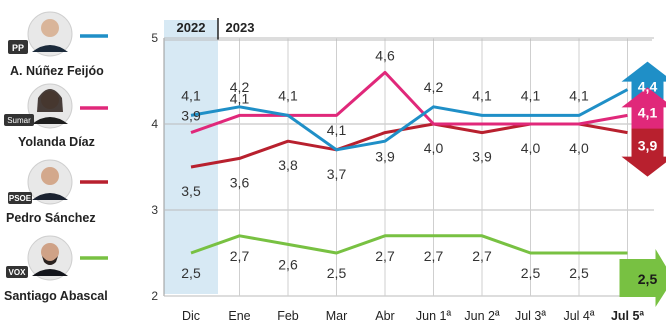  What do you see at coordinates (642, 184) in the screenshot?
I see `end-arrows` at bounding box center [642, 184].